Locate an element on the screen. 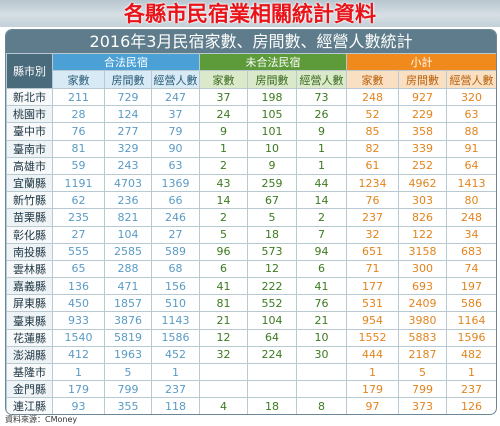 The width and height of the screenshot is (500, 426). subtotal-value: 91 is located at coordinates (471, 148).